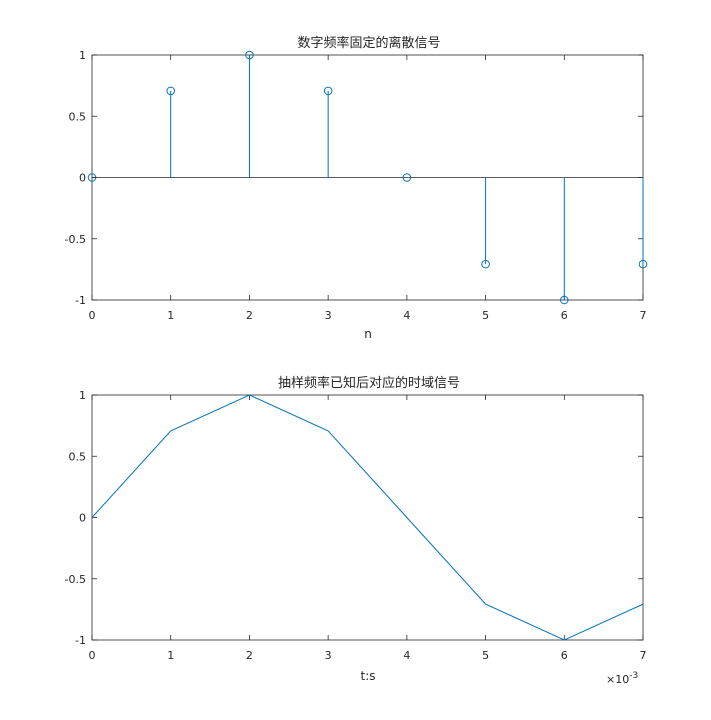 This screenshot has height=720, width=711. I want to click on chart2-ytick-label: 0, so click(82, 518).